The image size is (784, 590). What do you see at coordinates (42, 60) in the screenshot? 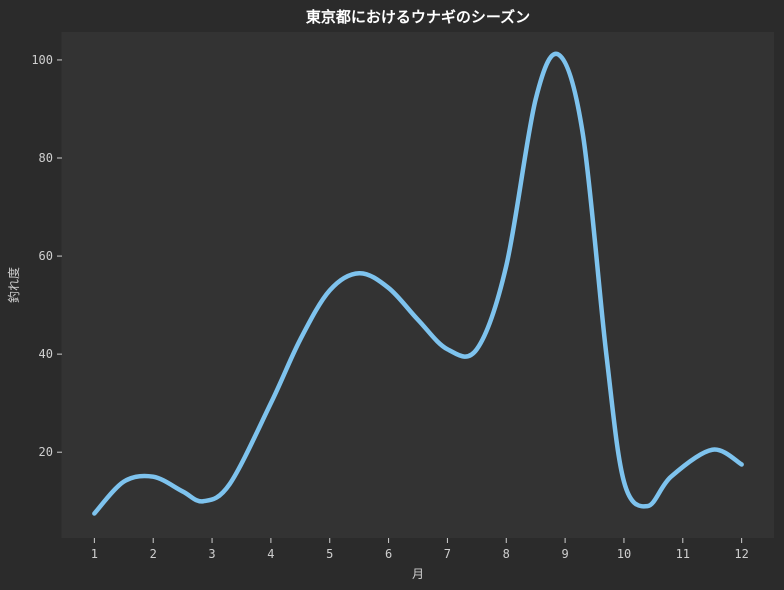
I see `y-tick-label: 100` at bounding box center [42, 60].